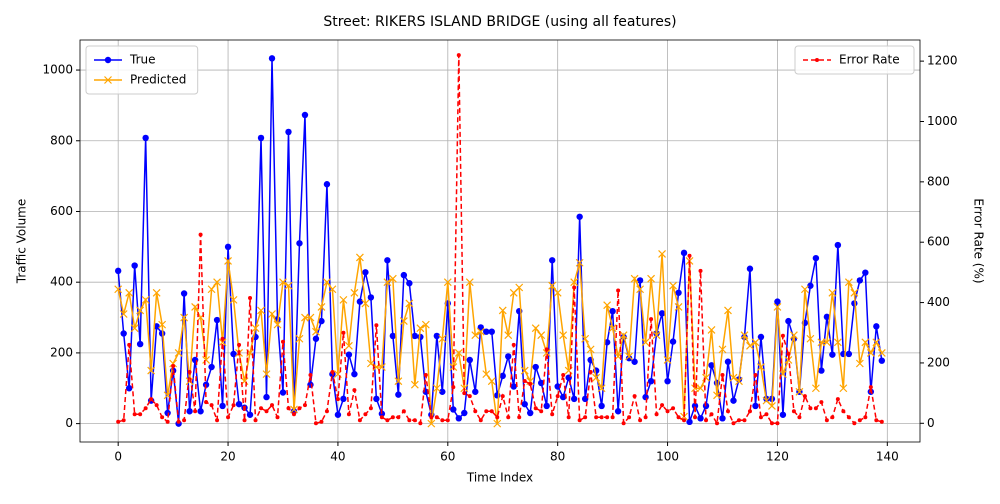  What do you see at coordinates (777, 457) in the screenshot?
I see `x-tick-label: 120` at bounding box center [777, 457].